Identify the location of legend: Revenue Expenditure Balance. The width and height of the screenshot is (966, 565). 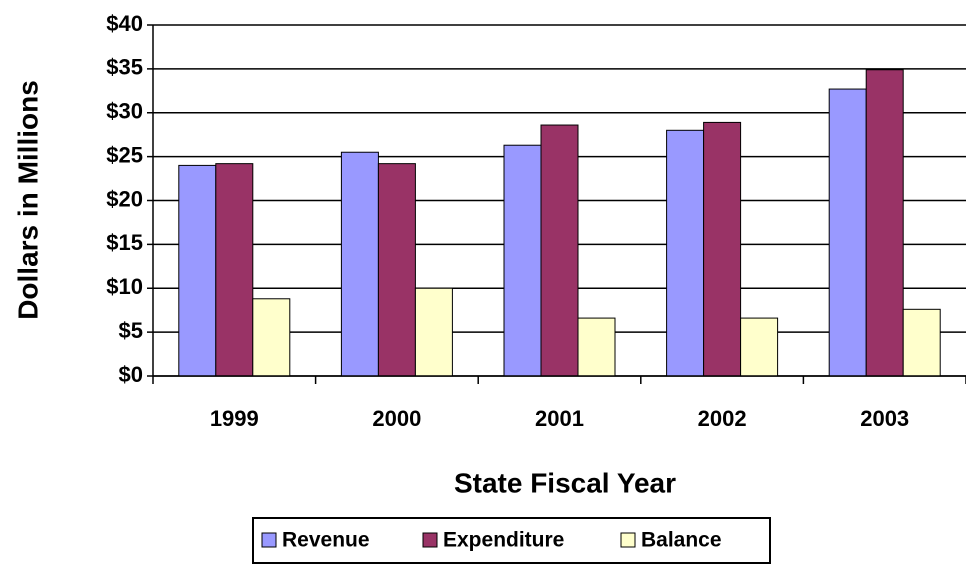
(511, 540).